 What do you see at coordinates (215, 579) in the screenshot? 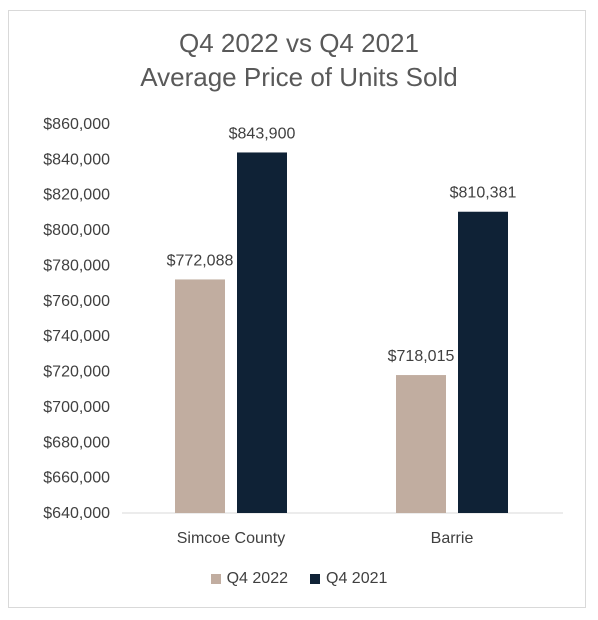
I see `legend-swatch-q4-2022` at bounding box center [215, 579].